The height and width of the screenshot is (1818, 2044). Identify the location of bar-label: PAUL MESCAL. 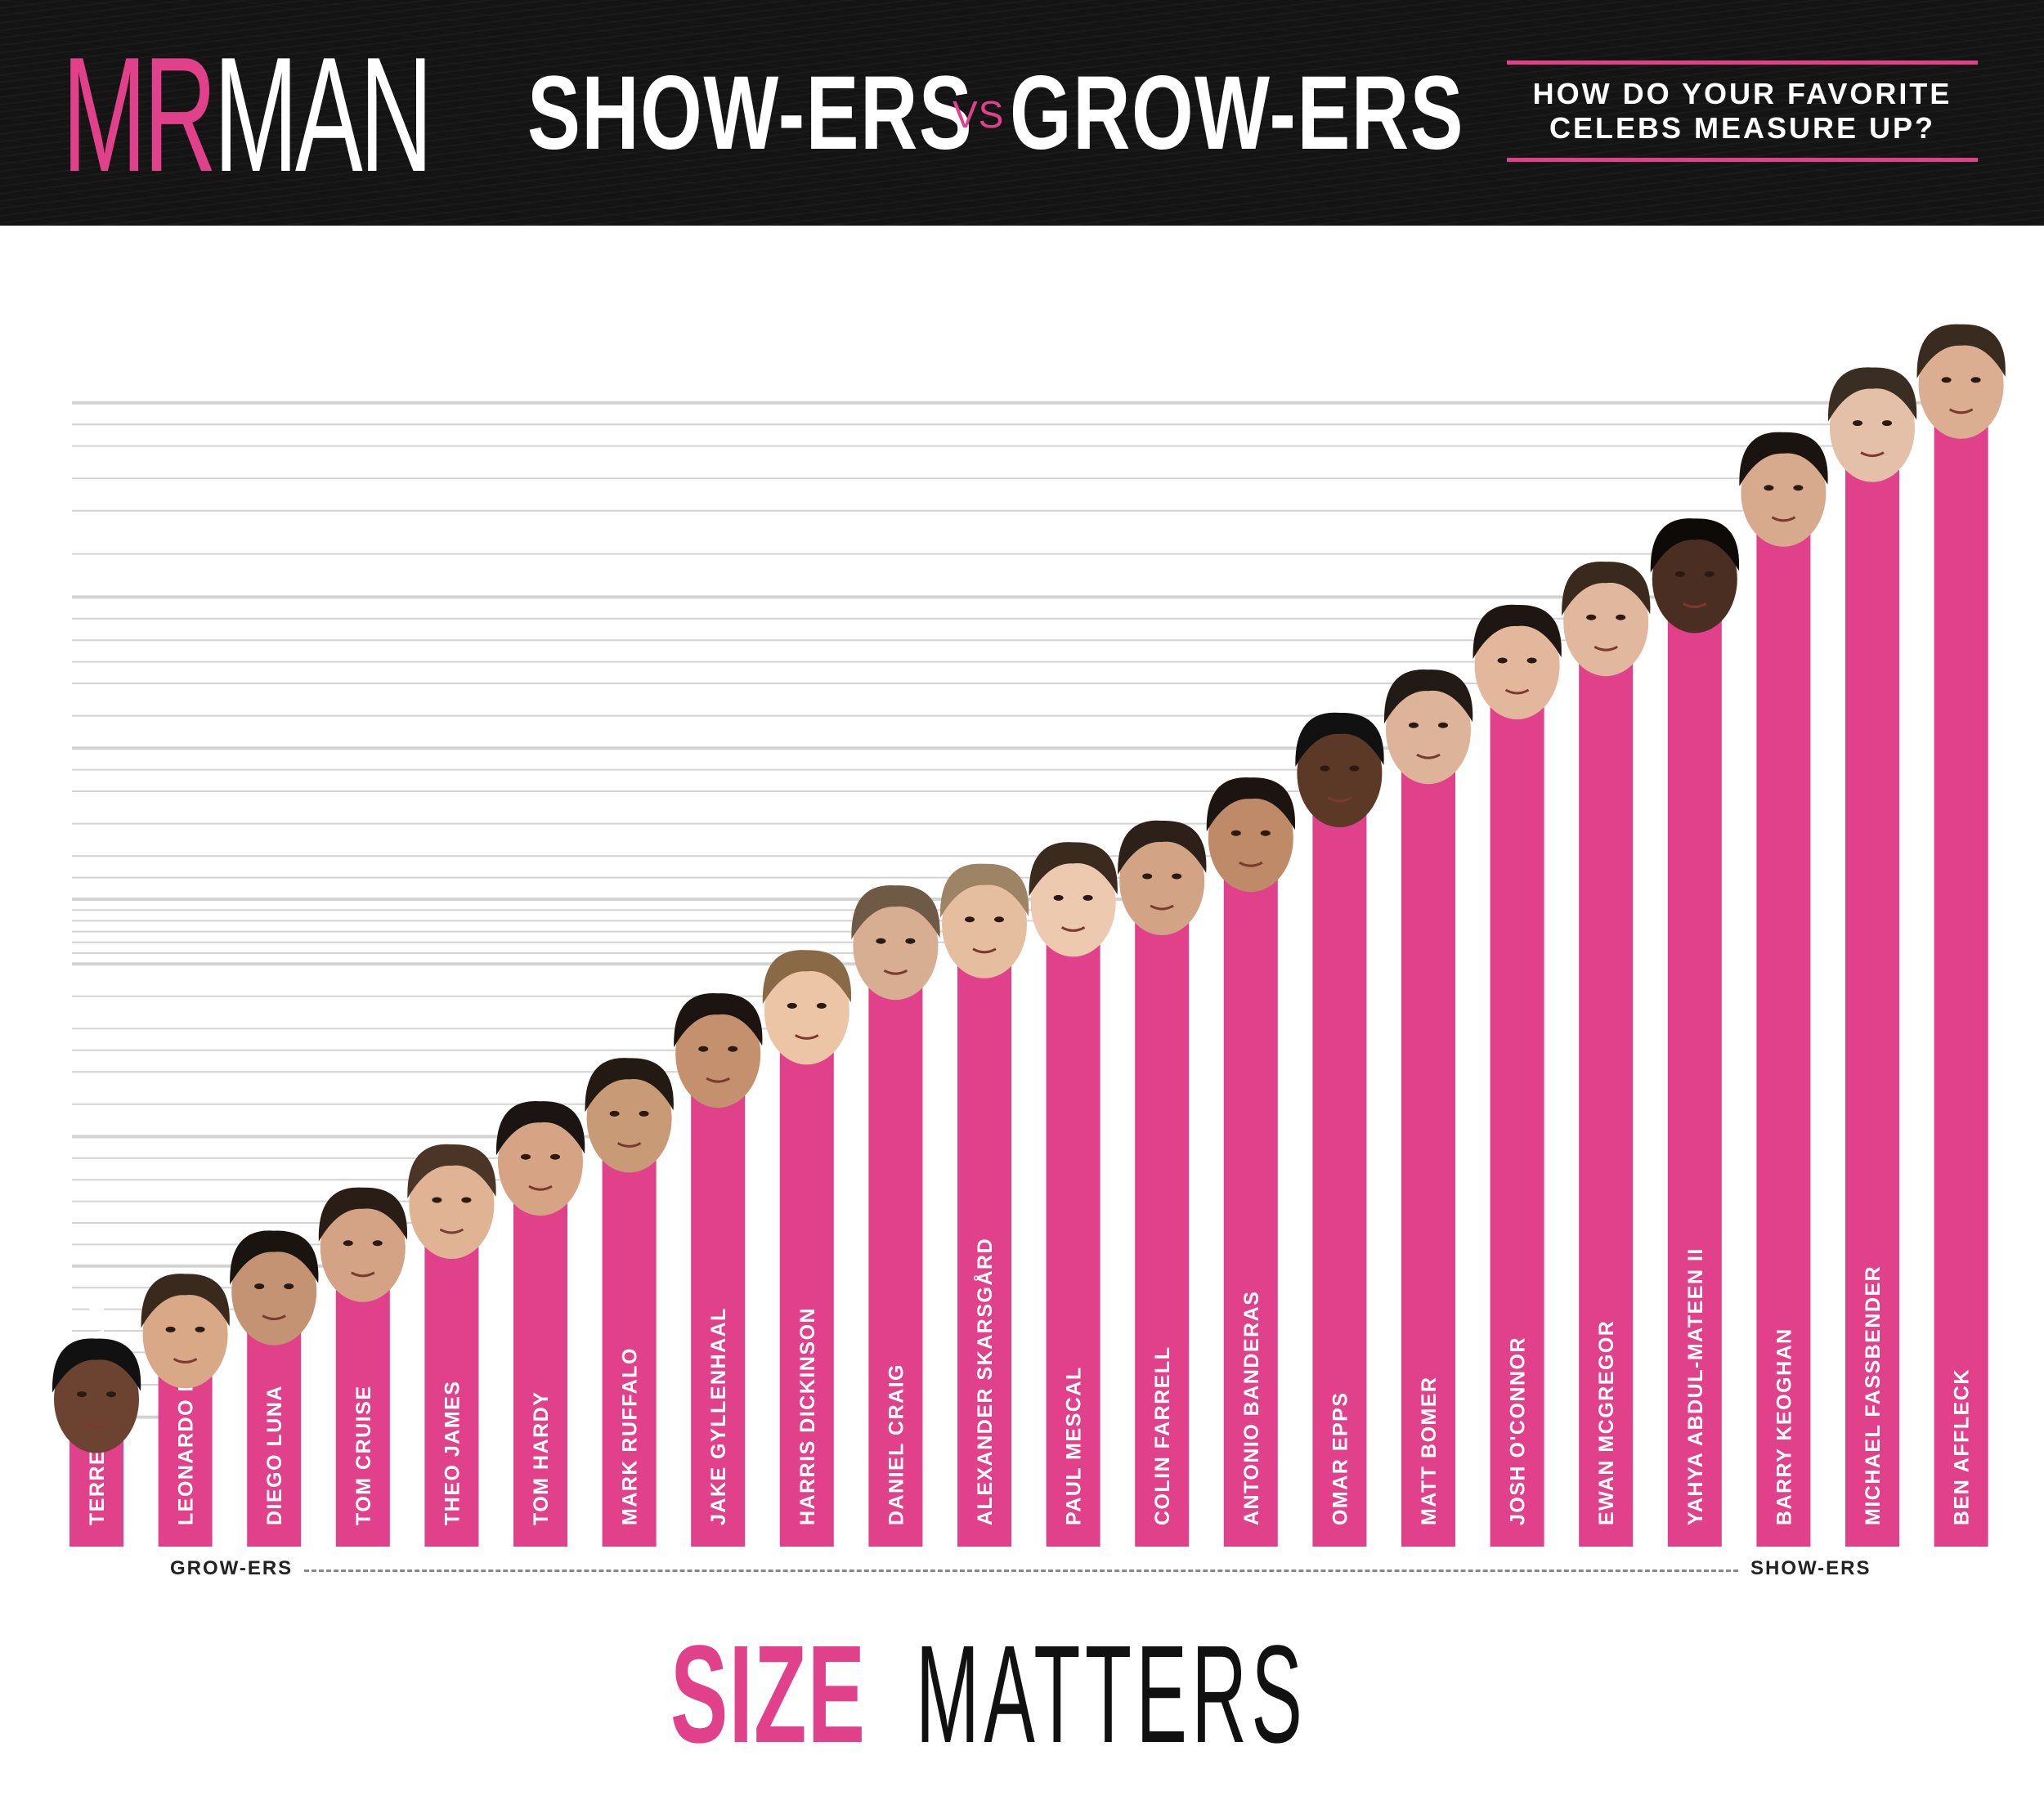
(1074, 1445).